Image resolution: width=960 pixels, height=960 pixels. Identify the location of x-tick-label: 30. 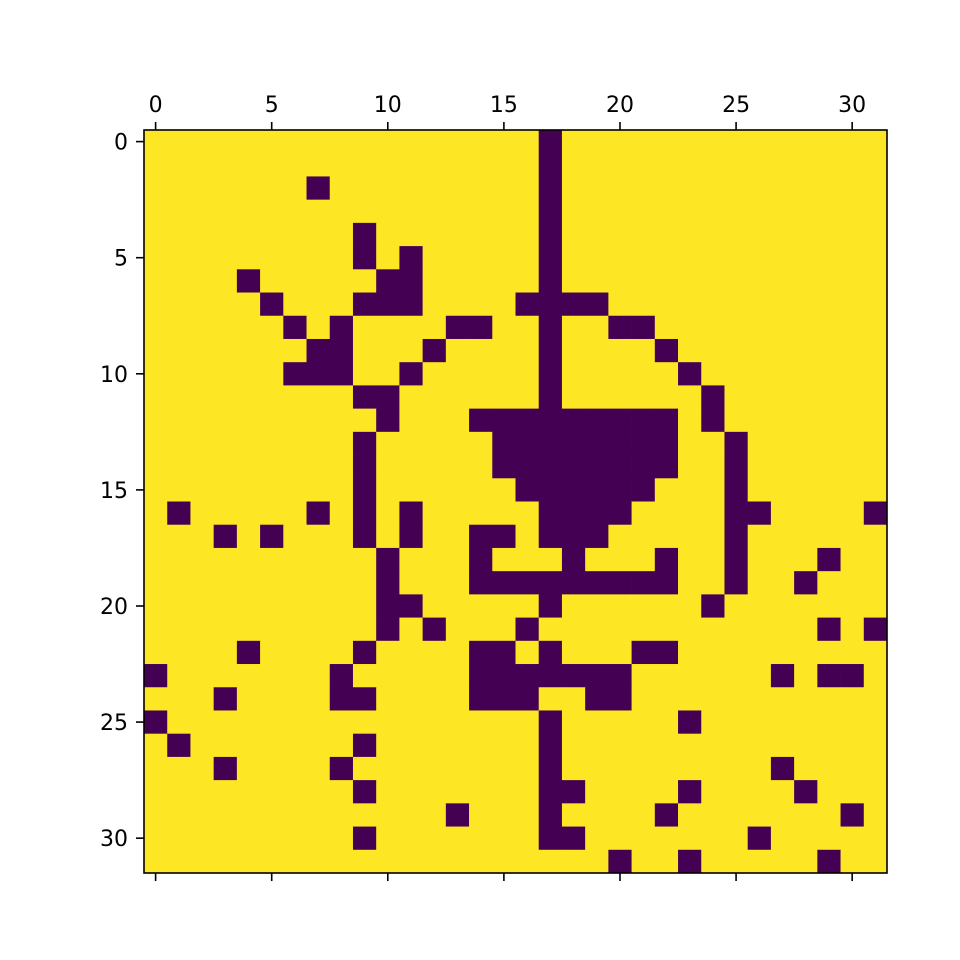
(852, 105).